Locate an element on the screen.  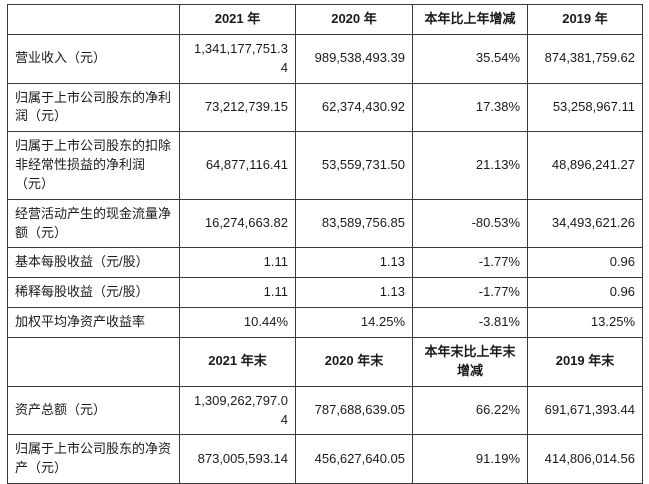
col-header-2021: 2021 年 is located at coordinates (237, 19).